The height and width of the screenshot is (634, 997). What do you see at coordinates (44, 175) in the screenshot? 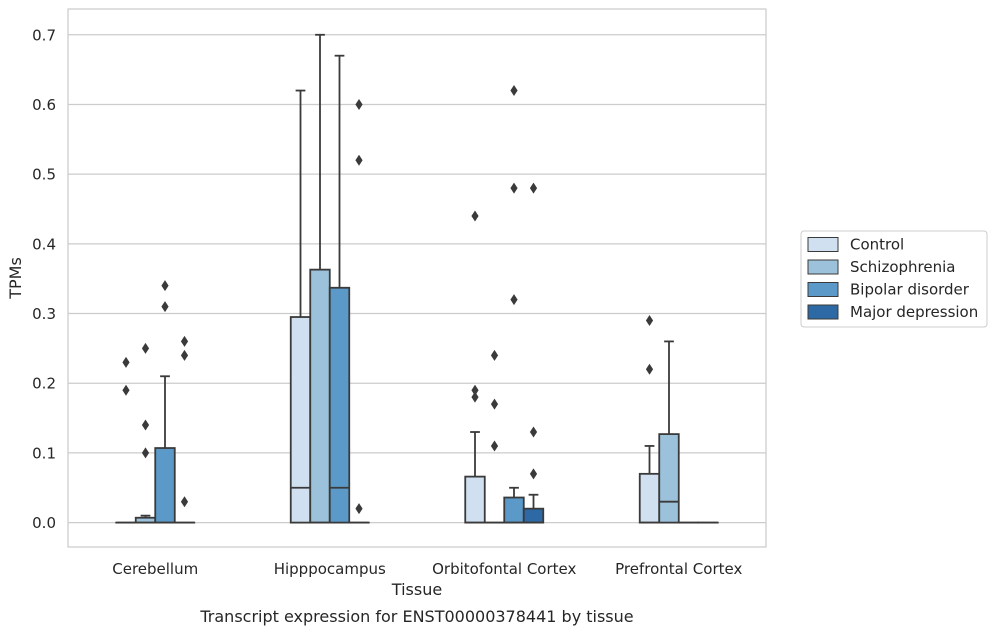
I see `y-tick-label: 0.5` at bounding box center [44, 175].